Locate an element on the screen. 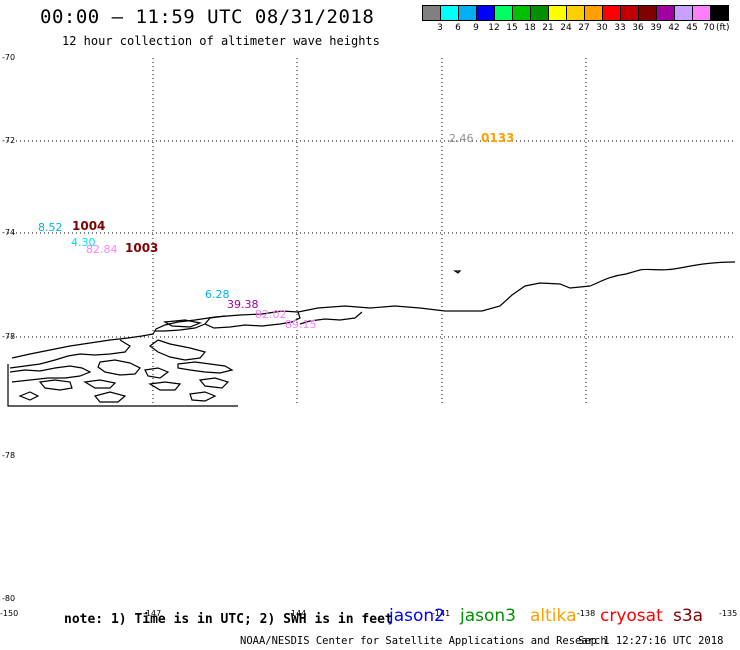  wave-height-value: 2.46 is located at coordinates (461, 138).